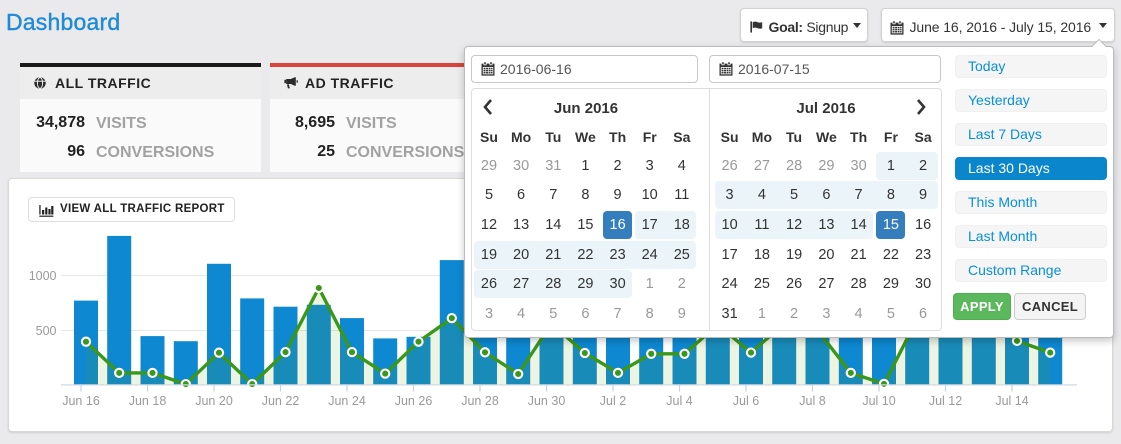  I want to click on svg-text: Jun 22, so click(281, 401).